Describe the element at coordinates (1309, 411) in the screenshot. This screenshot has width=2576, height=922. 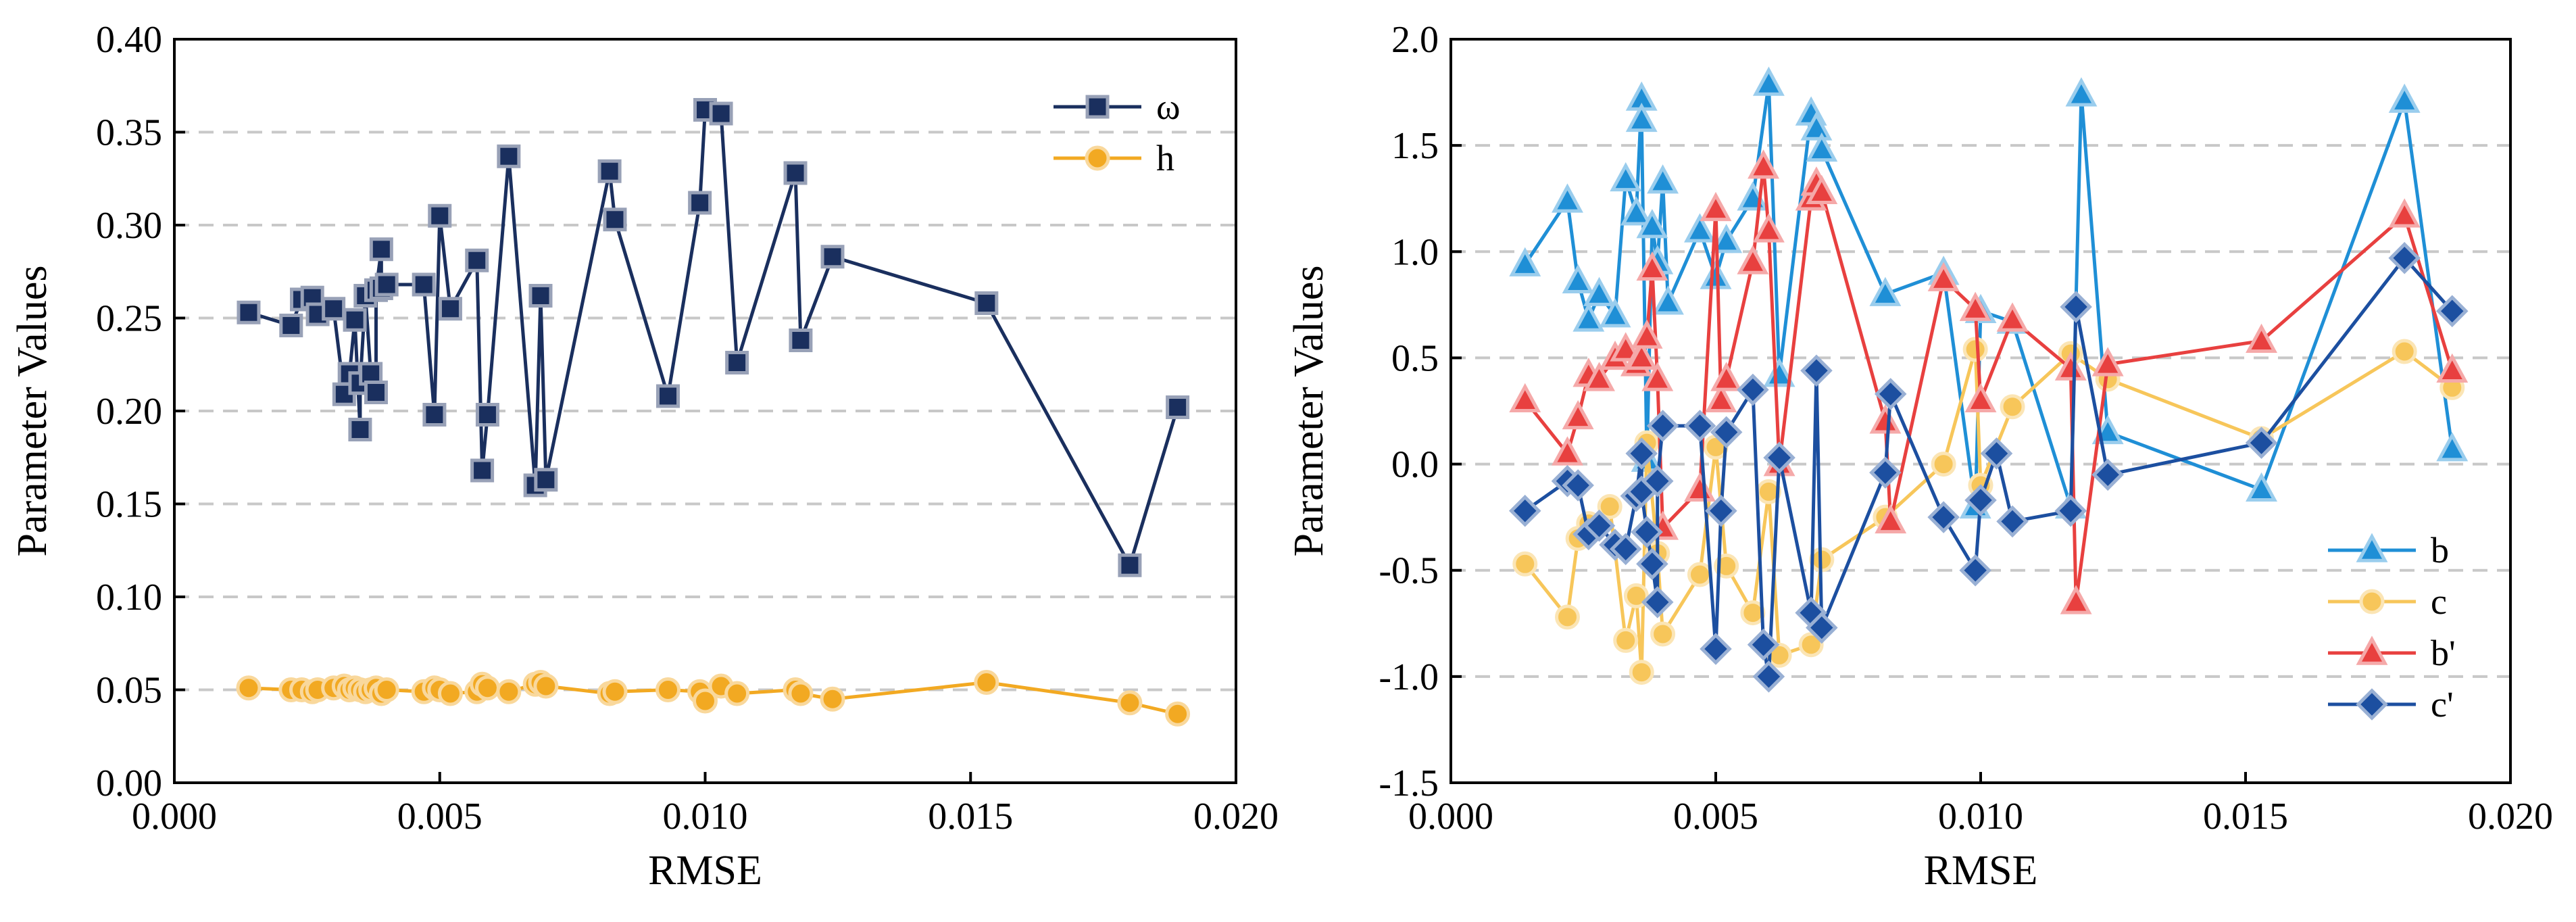
I see `y-axis-title-right: Parameter Values` at that location.